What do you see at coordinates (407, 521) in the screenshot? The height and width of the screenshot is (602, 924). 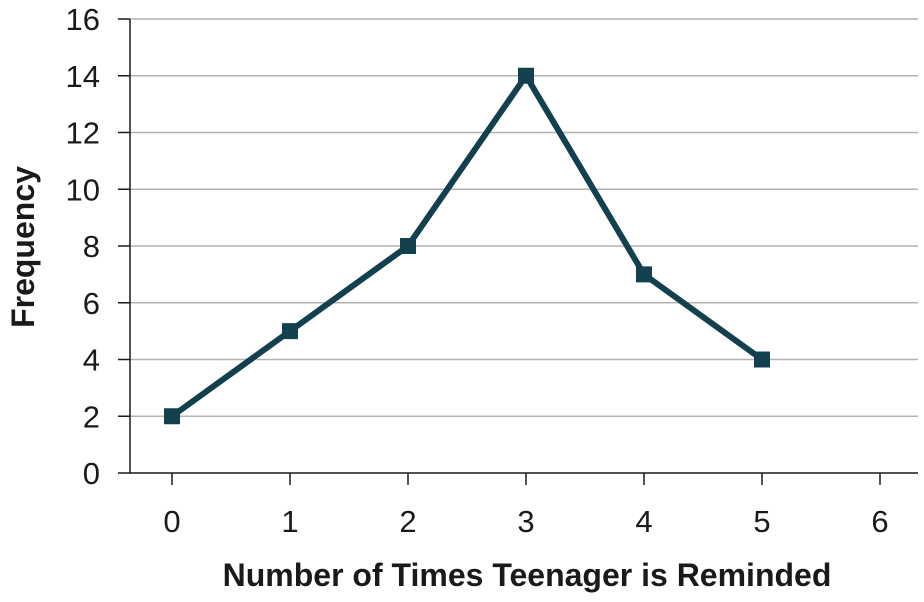 I see `x-tick-label: 2` at bounding box center [407, 521].